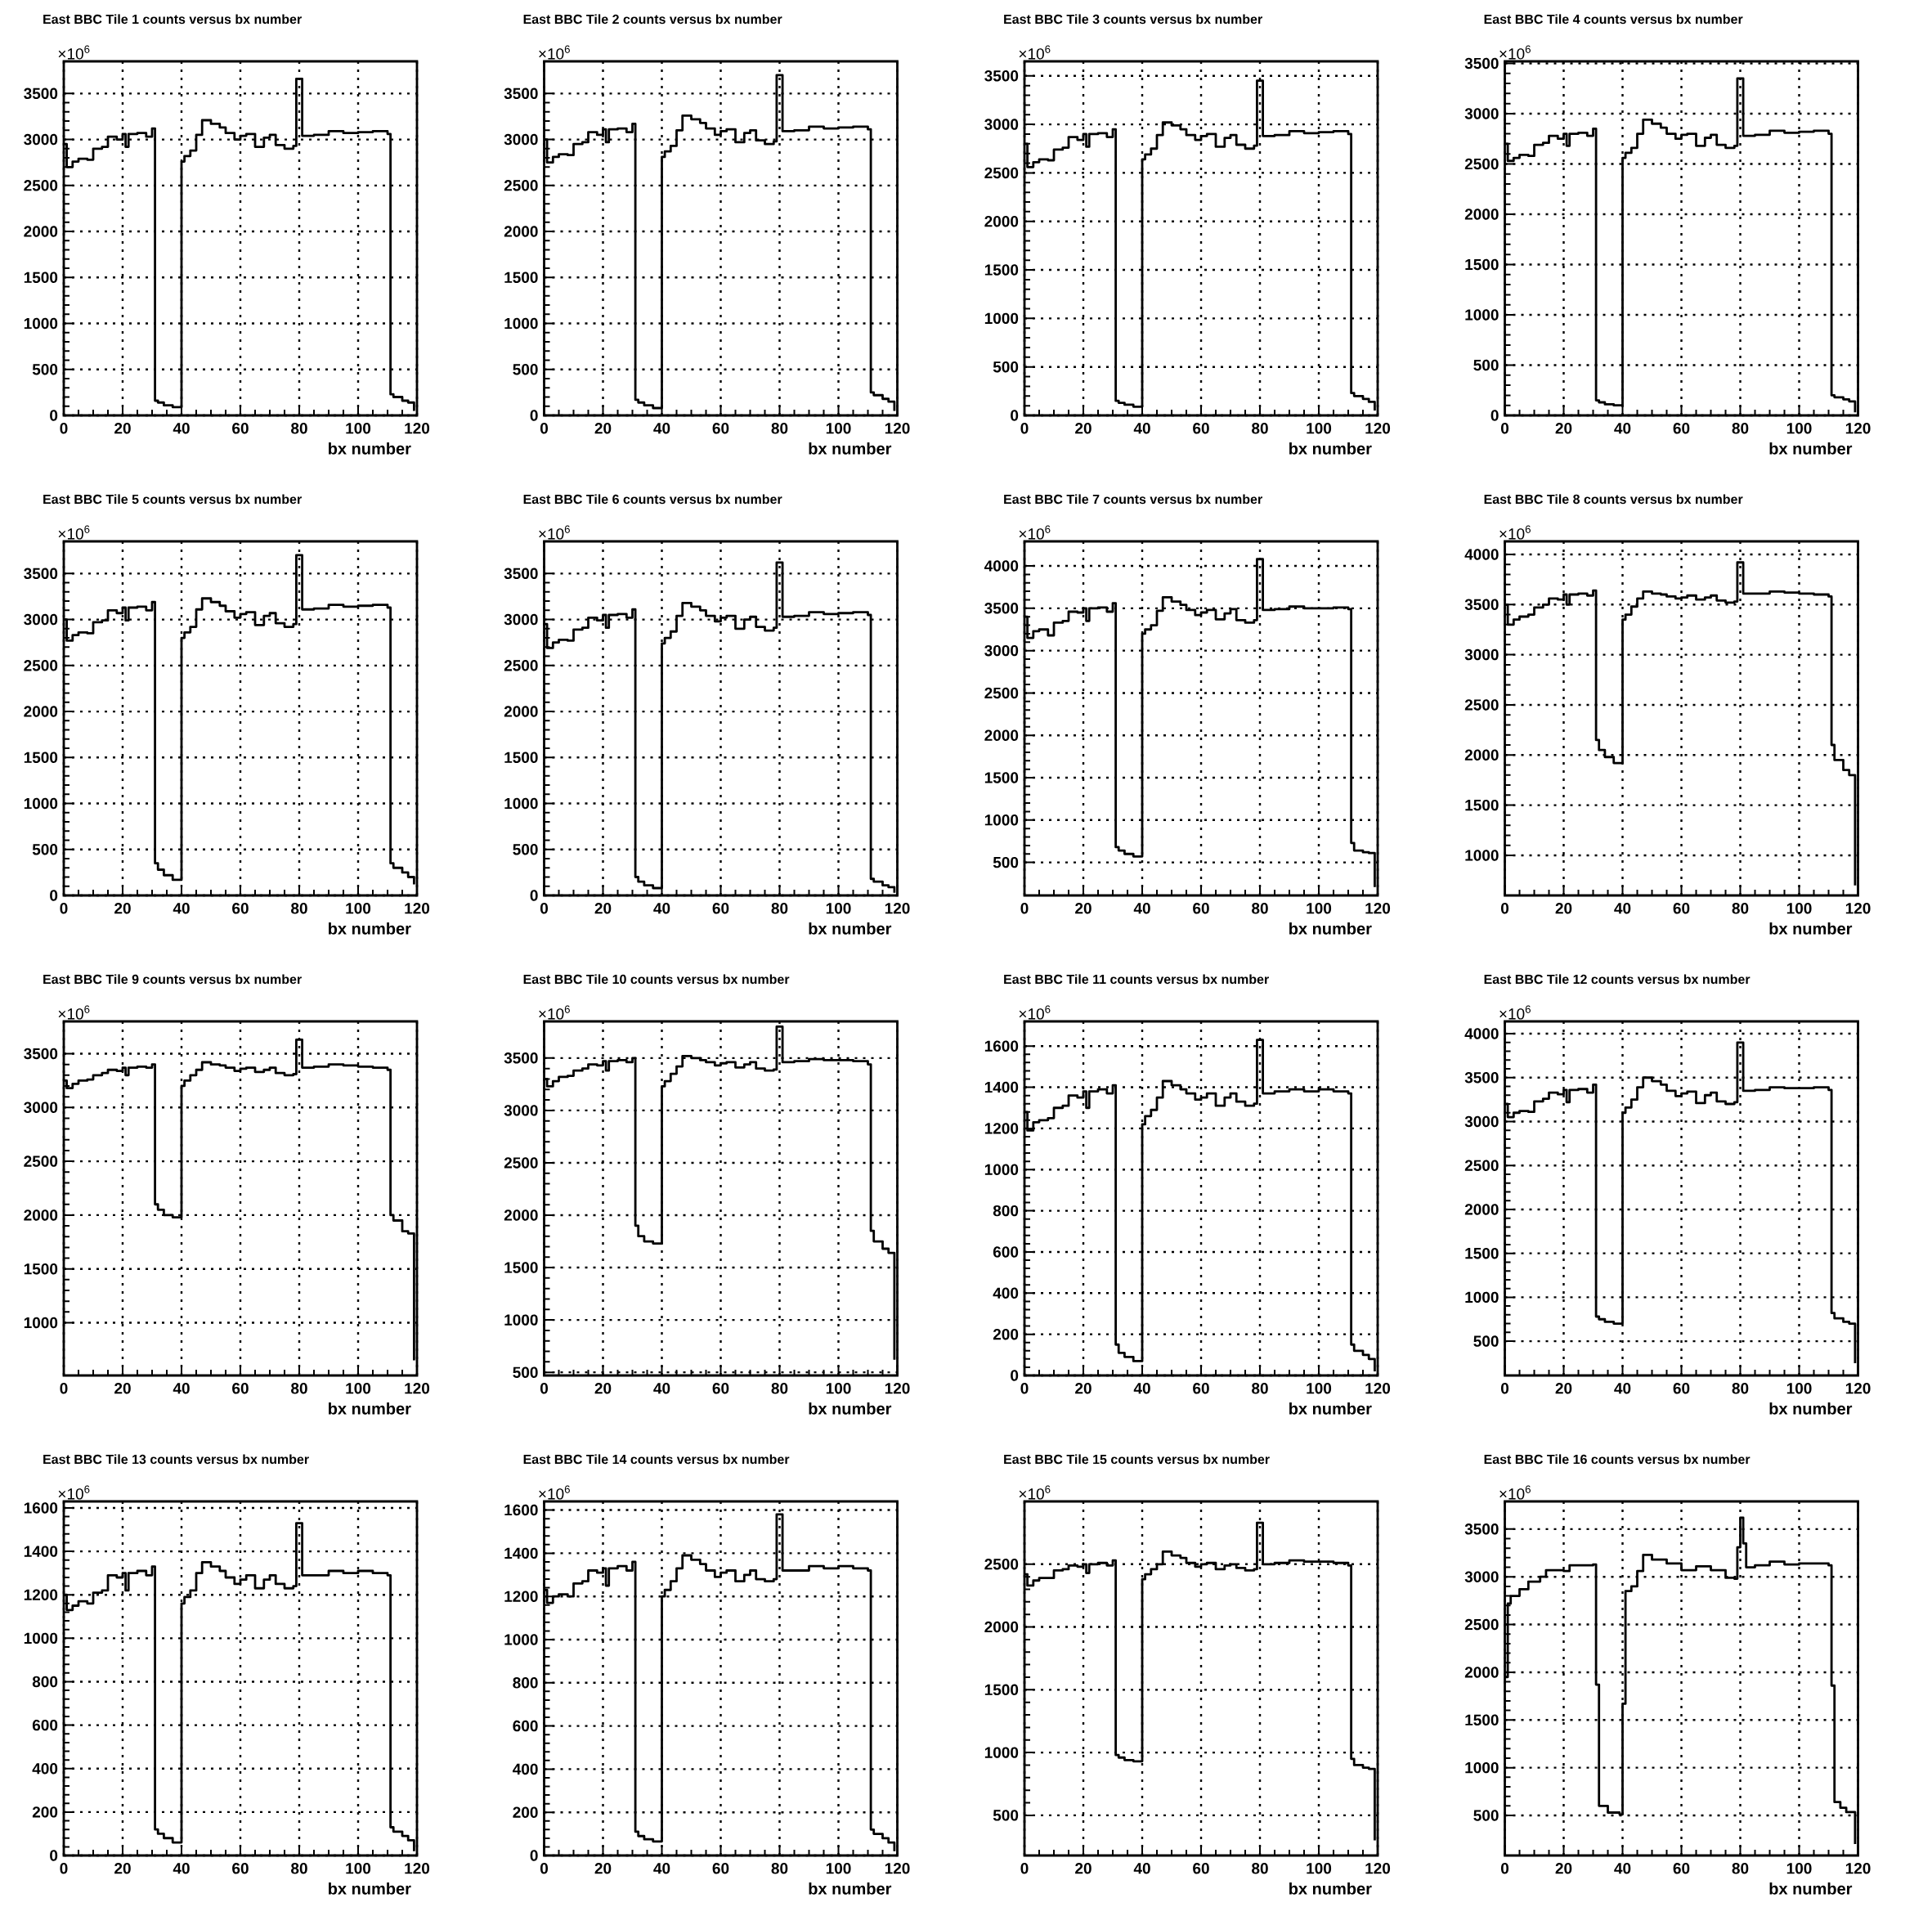 The image size is (1932, 1925). What do you see at coordinates (1006, 1211) in the screenshot?
I see `y-tick-label: 800` at bounding box center [1006, 1211].